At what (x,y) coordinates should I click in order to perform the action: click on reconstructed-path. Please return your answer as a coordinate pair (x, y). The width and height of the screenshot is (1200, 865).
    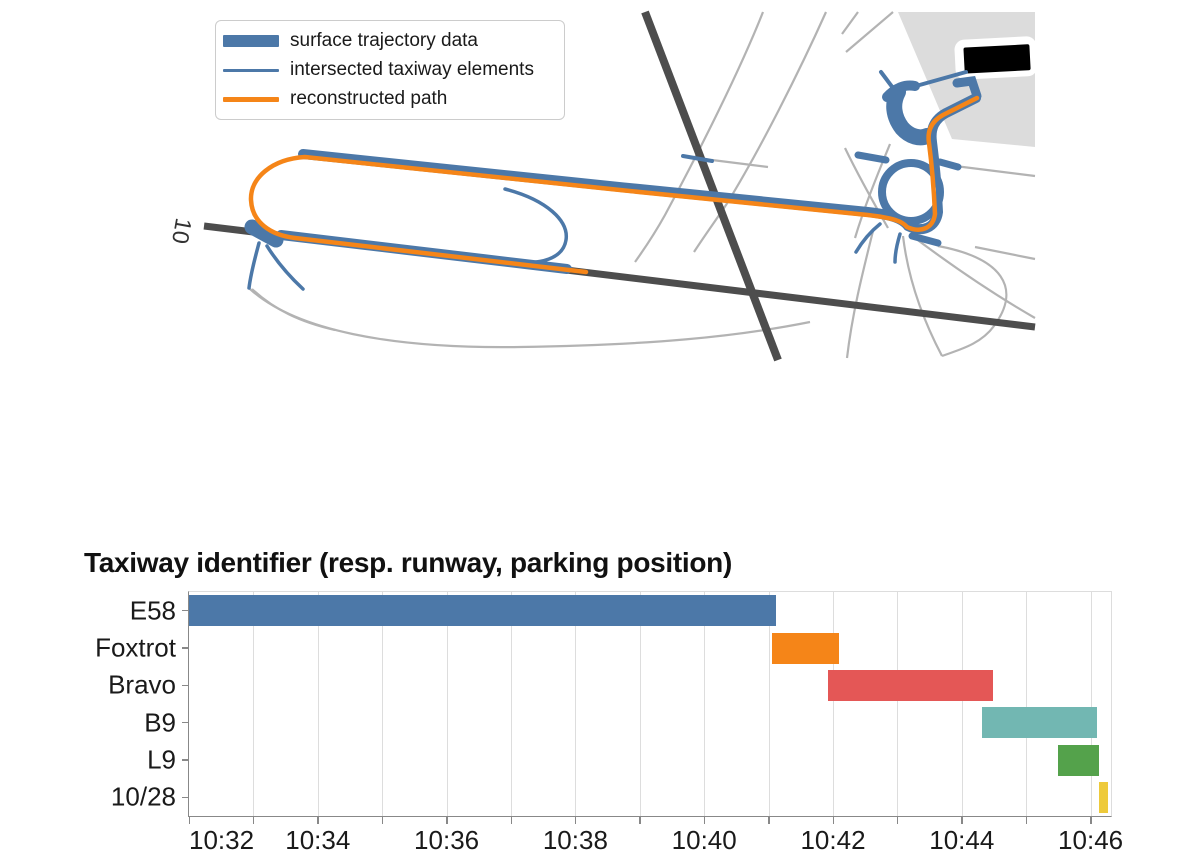
    Looking at the image, I should click on (614, 185).